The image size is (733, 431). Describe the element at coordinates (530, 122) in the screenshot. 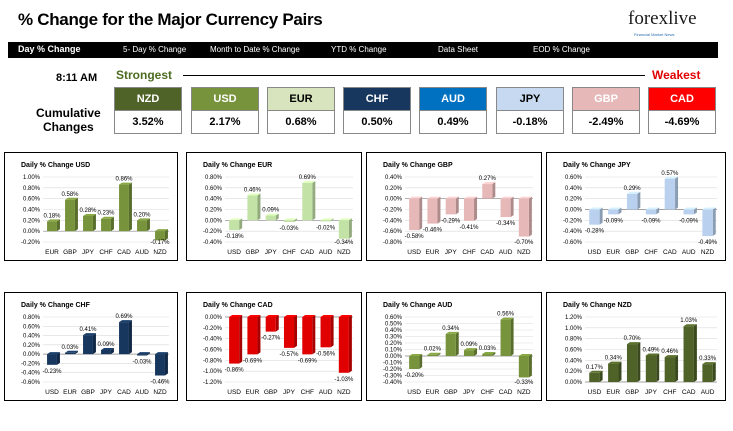

I see `currency-change-value: -0.18%` at that location.